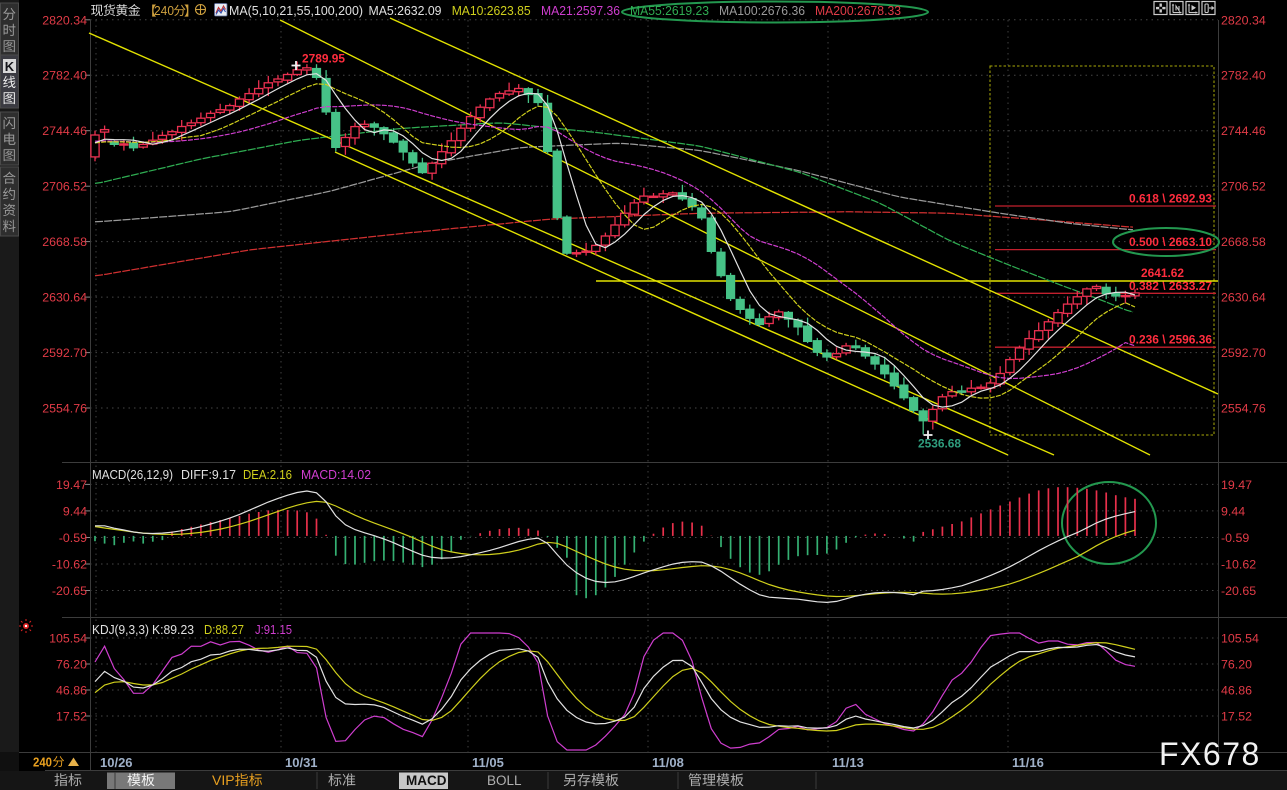  What do you see at coordinates (504, 780) in the screenshot?
I see `svg-text: BOLL` at bounding box center [504, 780].